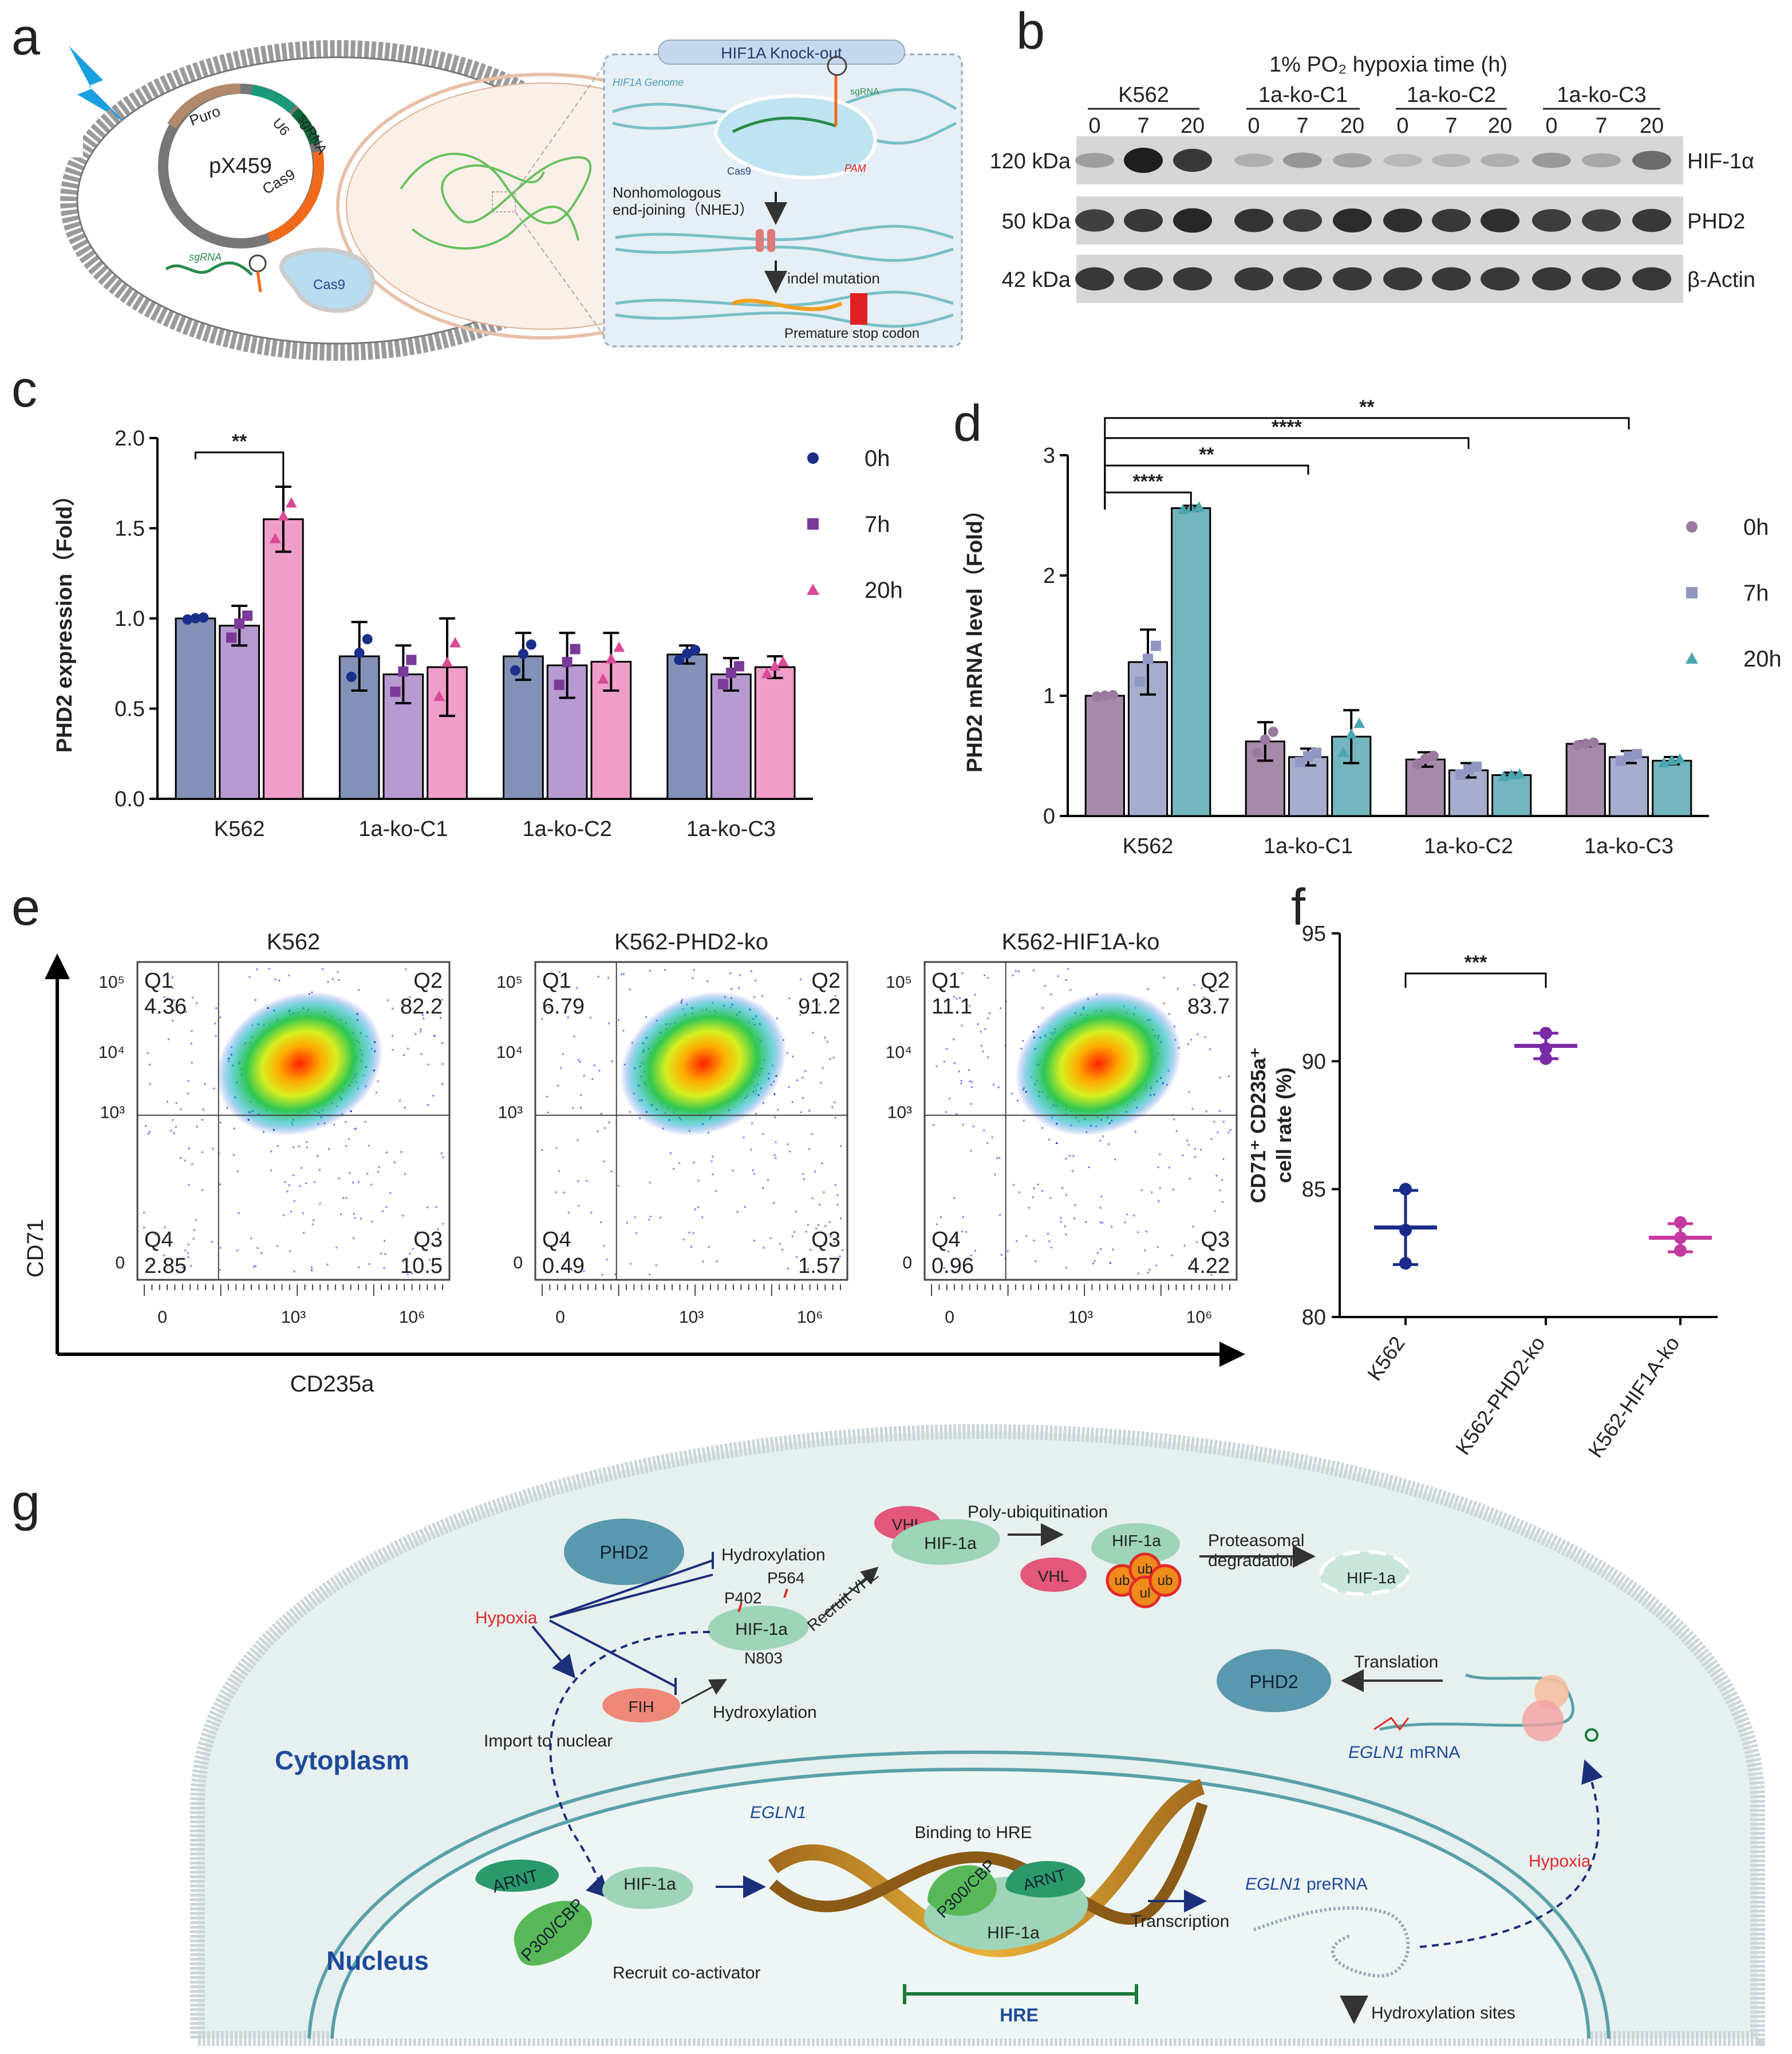 This screenshot has height=2054, width=1792. Describe the element at coordinates (204, 106) in the screenshot. I see `puro-segment` at that location.